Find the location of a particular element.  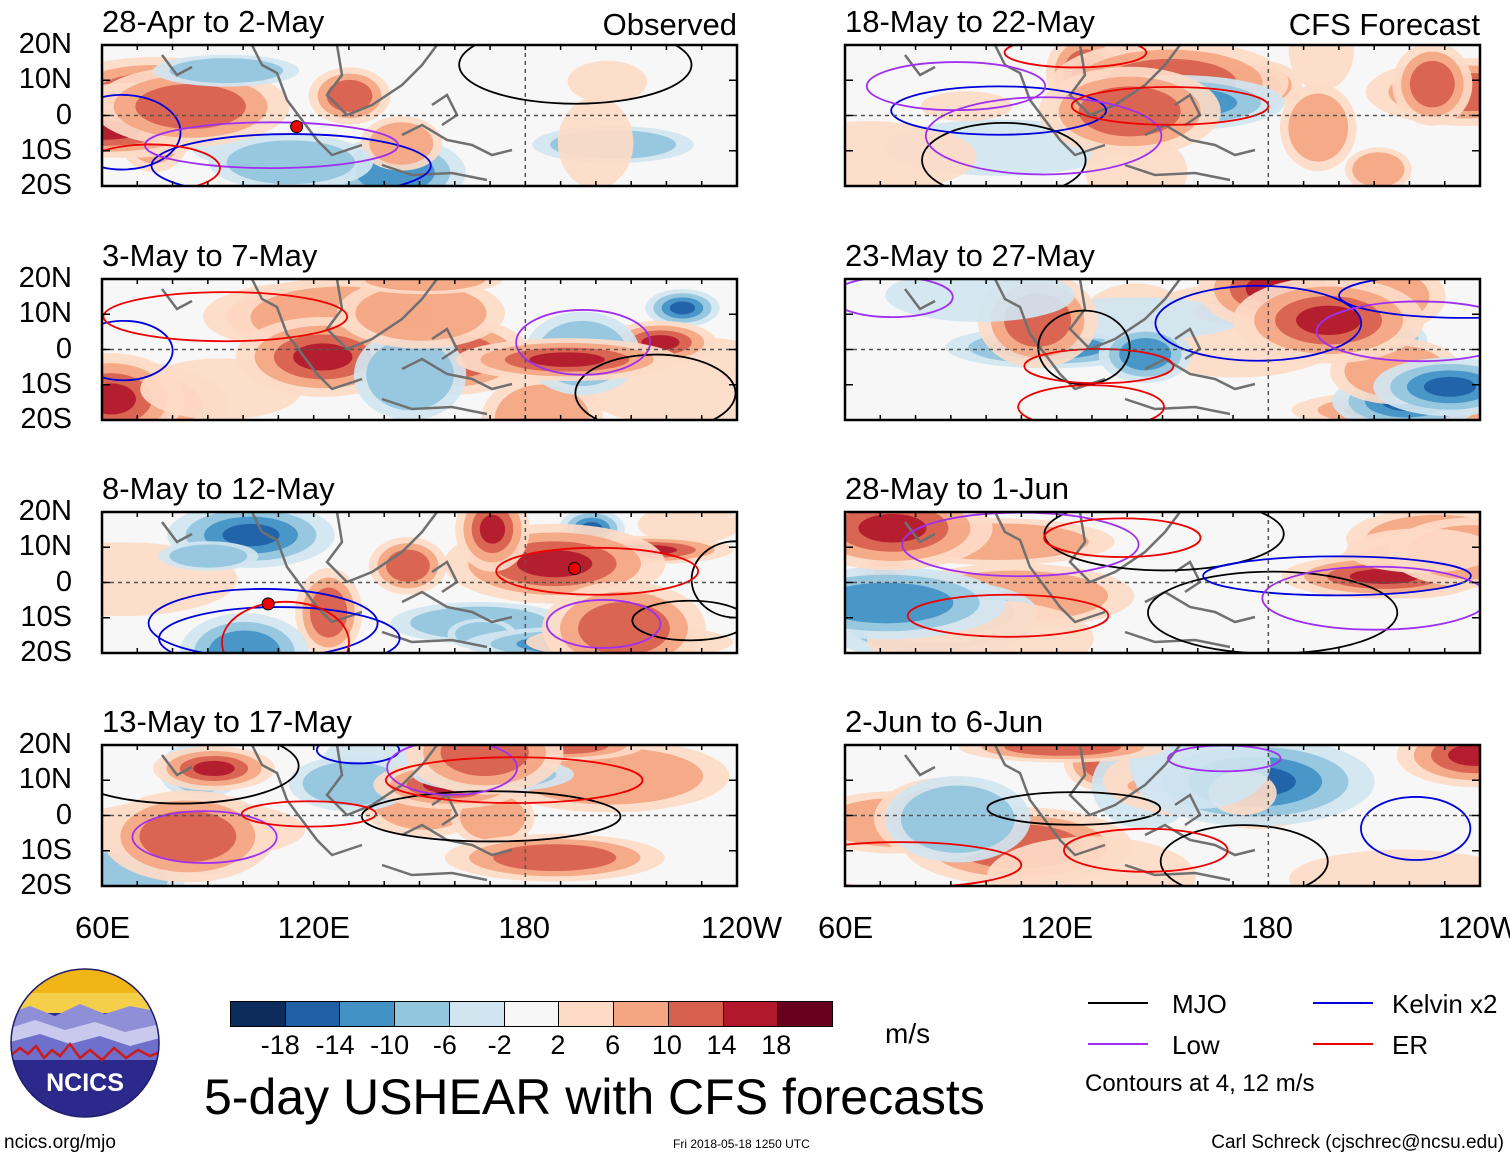

legend-er-label: ER is located at coordinates (1410, 1045).